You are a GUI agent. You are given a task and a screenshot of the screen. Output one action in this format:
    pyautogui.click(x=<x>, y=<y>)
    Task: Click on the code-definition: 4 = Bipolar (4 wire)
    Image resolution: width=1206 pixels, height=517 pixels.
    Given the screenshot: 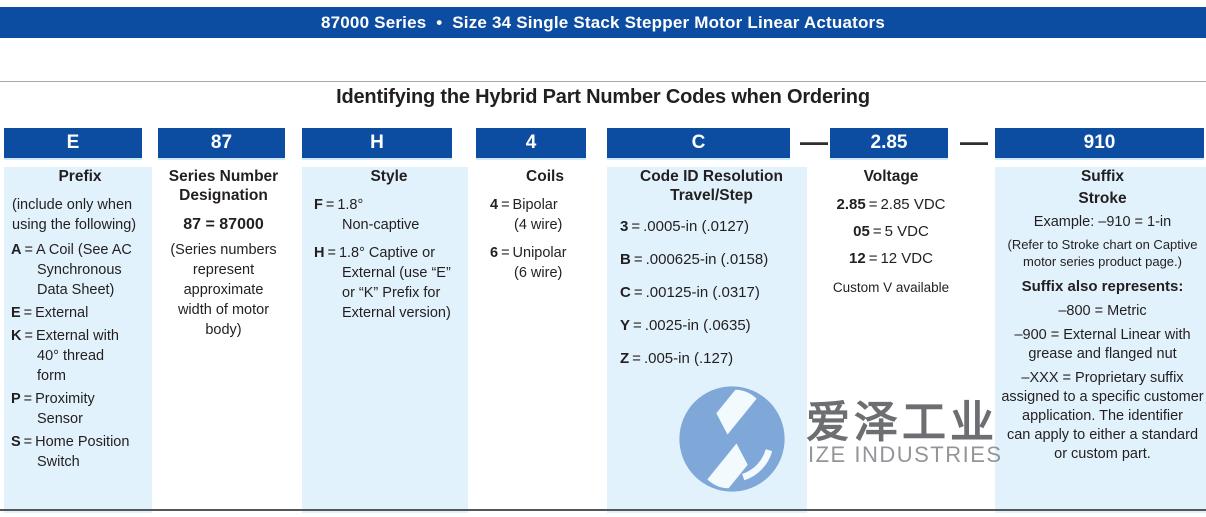 What is the action you would take?
    pyautogui.click(x=545, y=215)
    